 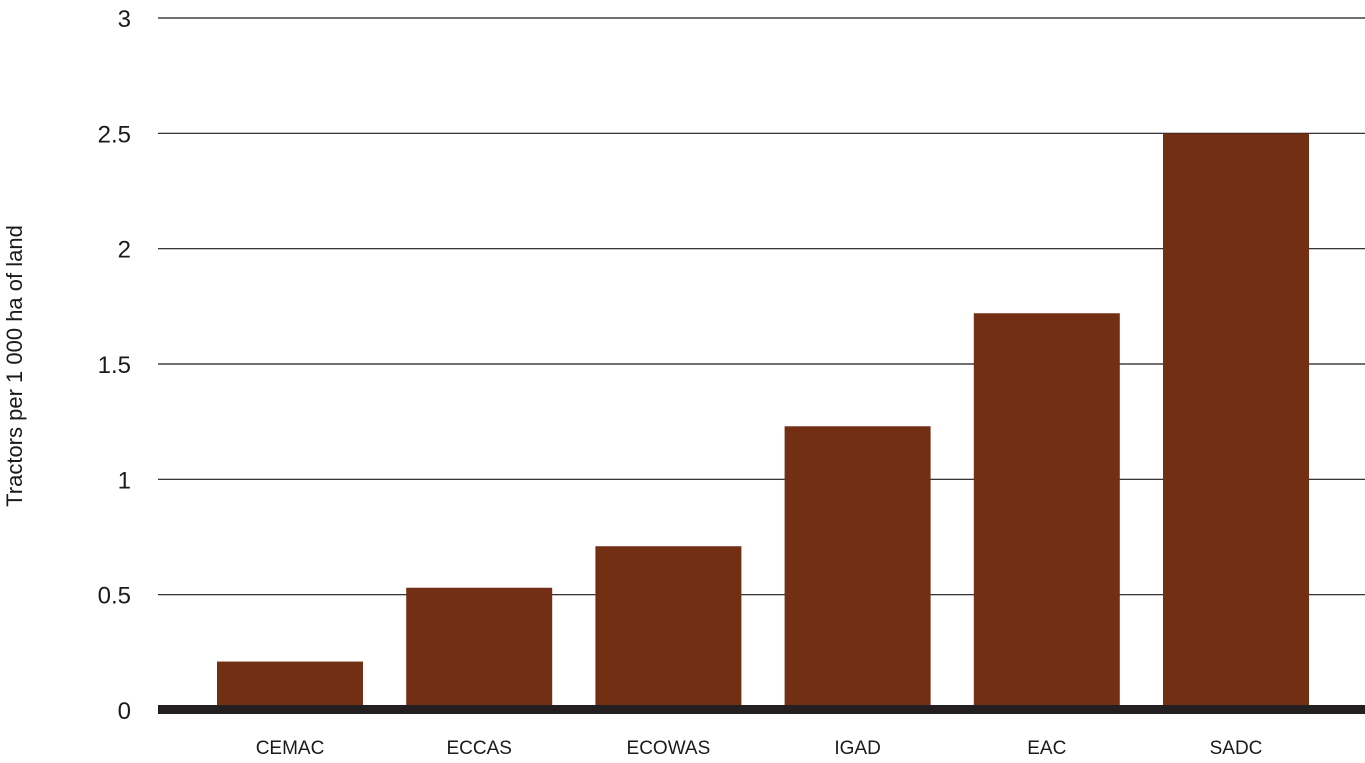 What do you see at coordinates (124, 711) in the screenshot?
I see `y-tick-label: 0` at bounding box center [124, 711].